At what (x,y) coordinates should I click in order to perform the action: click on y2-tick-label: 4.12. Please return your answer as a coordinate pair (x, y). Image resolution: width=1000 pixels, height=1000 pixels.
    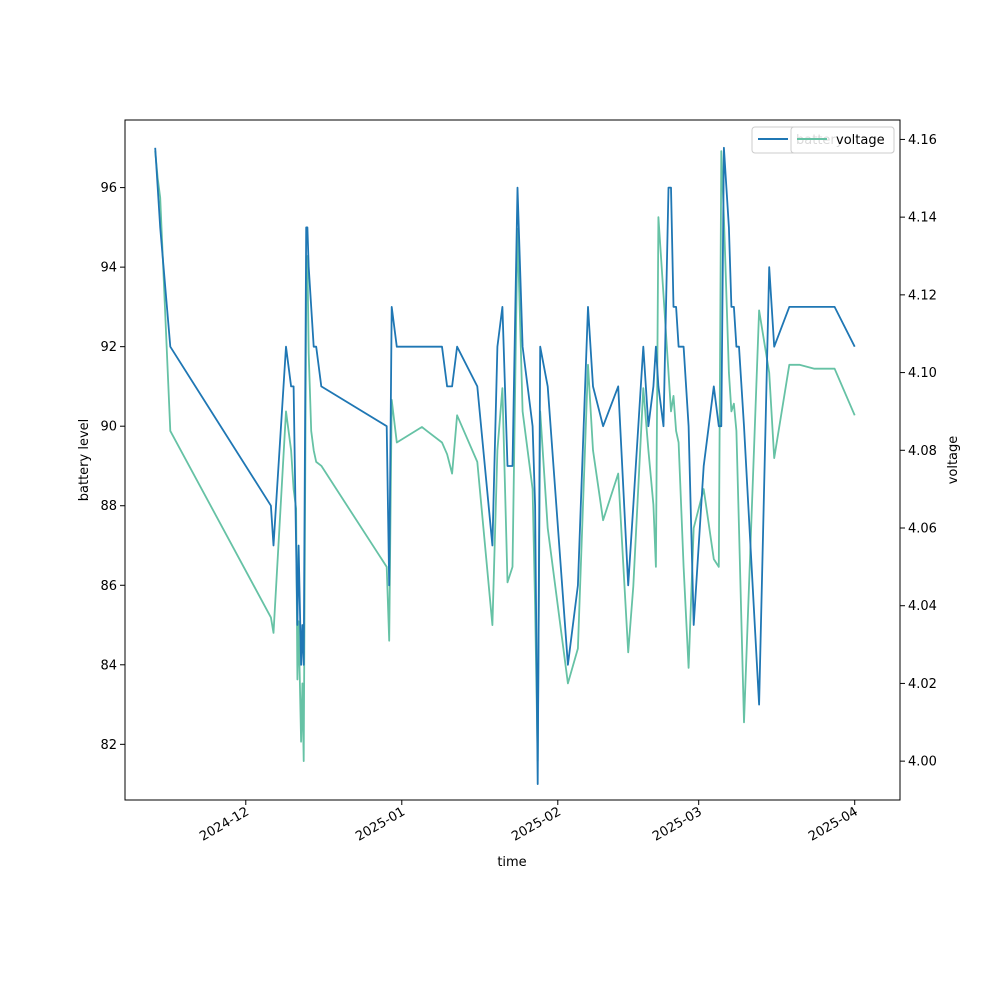
    Looking at the image, I should click on (922, 295).